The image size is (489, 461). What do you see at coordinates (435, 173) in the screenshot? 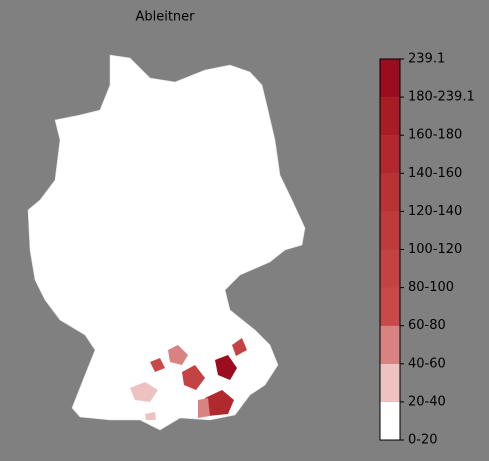
I see `colorbar-label: 140-160` at bounding box center [435, 173].